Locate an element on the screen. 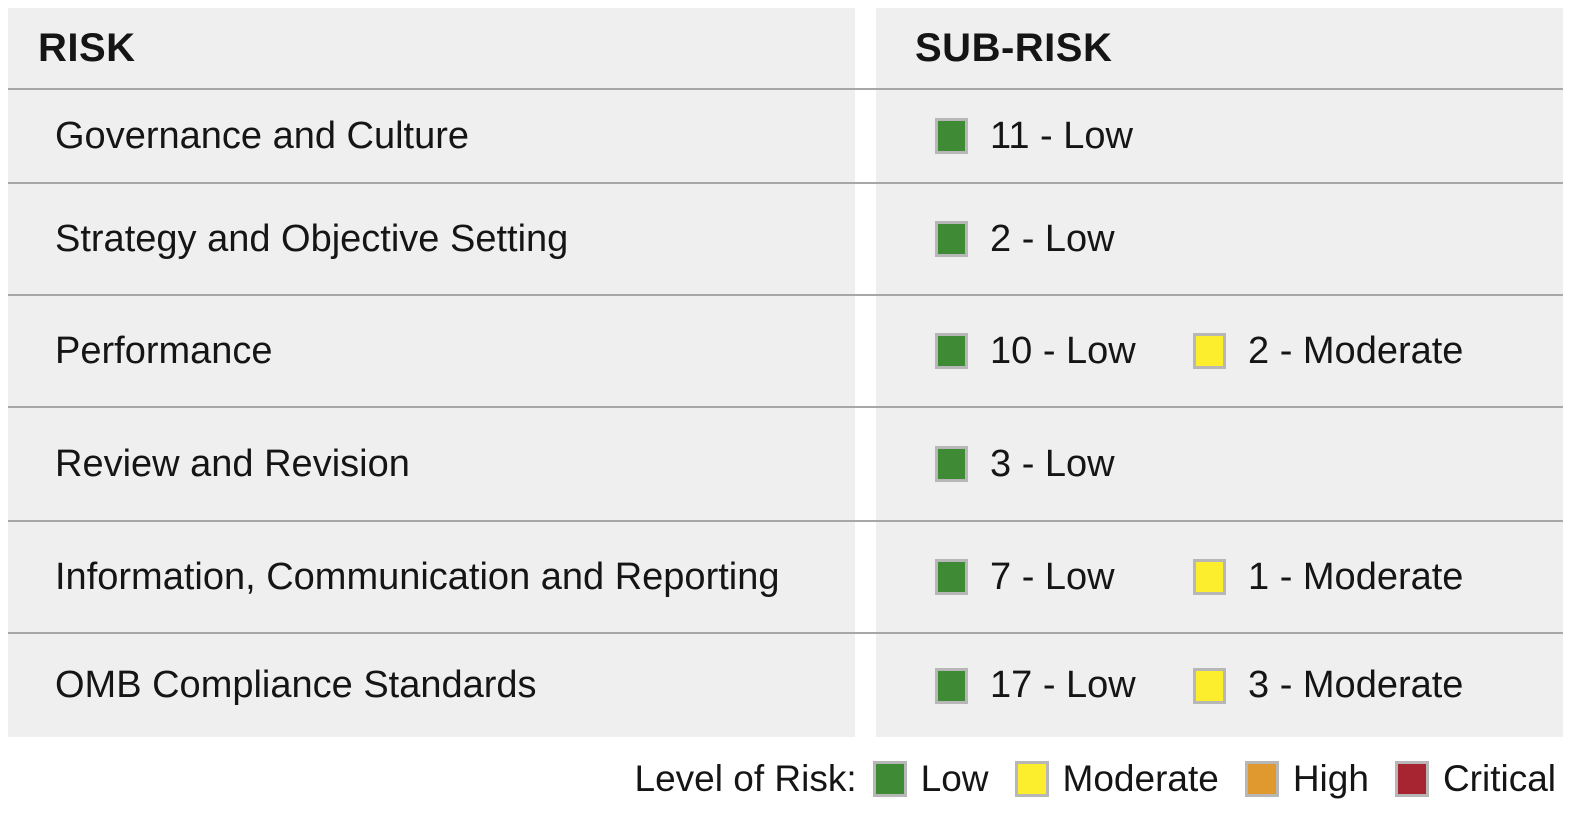  sub-risk-count-label: 3 - Moderate is located at coordinates (1356, 685).